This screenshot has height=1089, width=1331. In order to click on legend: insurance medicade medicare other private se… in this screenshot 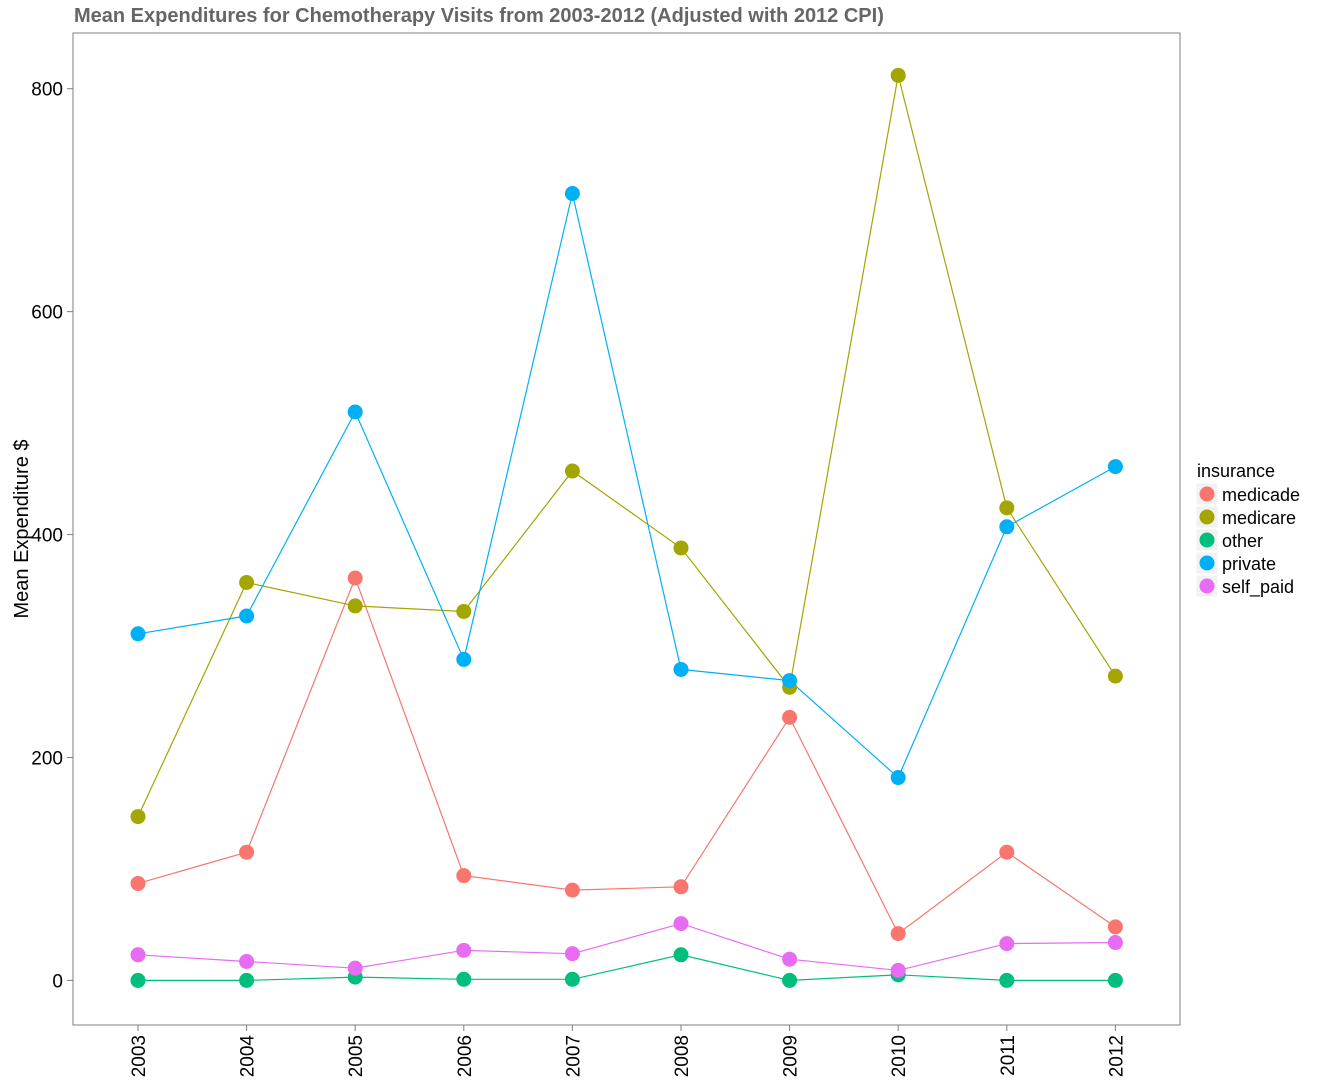, I will do `click(1247, 529)`.